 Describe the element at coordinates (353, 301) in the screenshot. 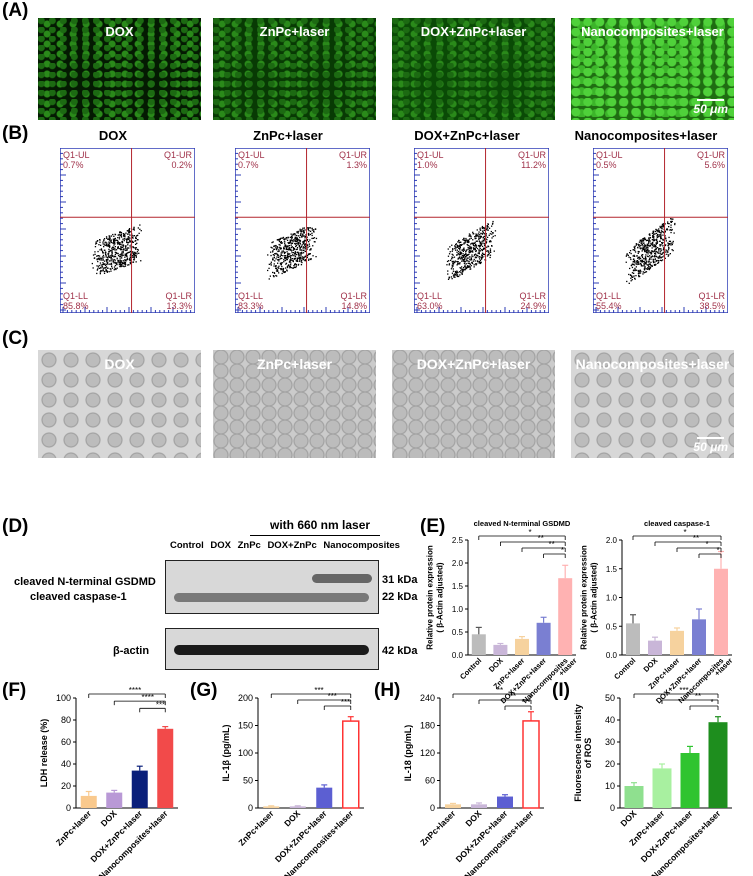

I see `quadrant-lr: Q1-LR 14.8%` at that location.